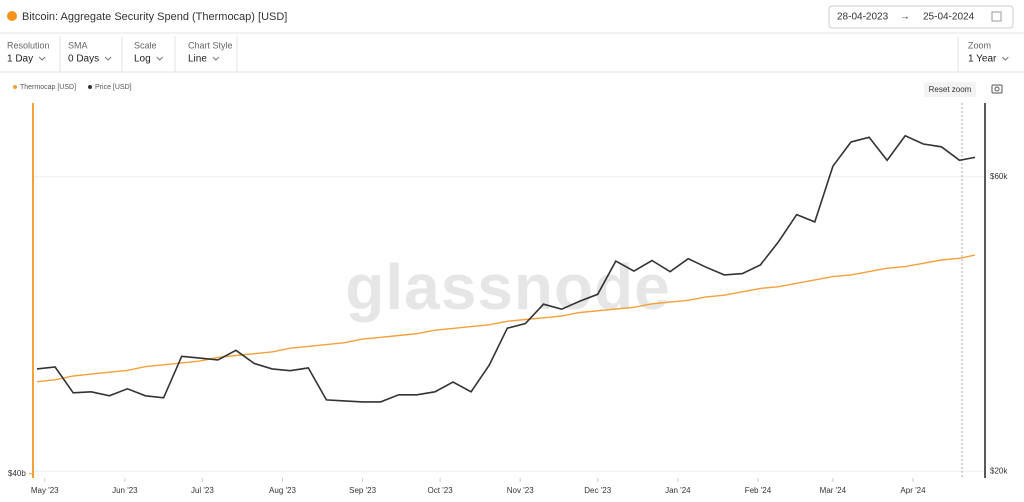 The height and width of the screenshot is (502, 1024). What do you see at coordinates (863, 17) in the screenshot?
I see `date-from: 28-04-2023` at bounding box center [863, 17].